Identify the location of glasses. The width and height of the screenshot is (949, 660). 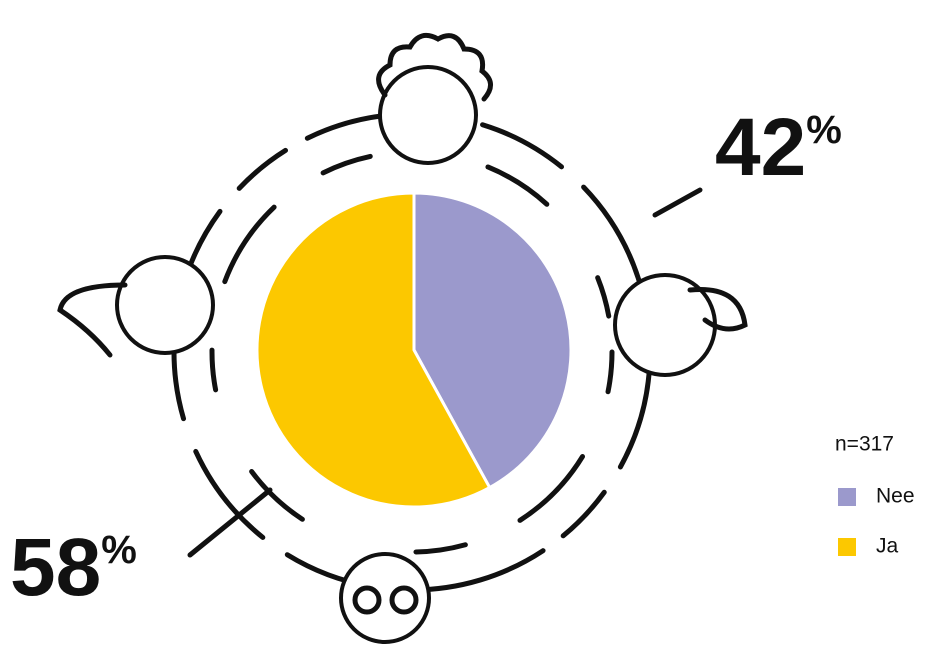
(385, 600).